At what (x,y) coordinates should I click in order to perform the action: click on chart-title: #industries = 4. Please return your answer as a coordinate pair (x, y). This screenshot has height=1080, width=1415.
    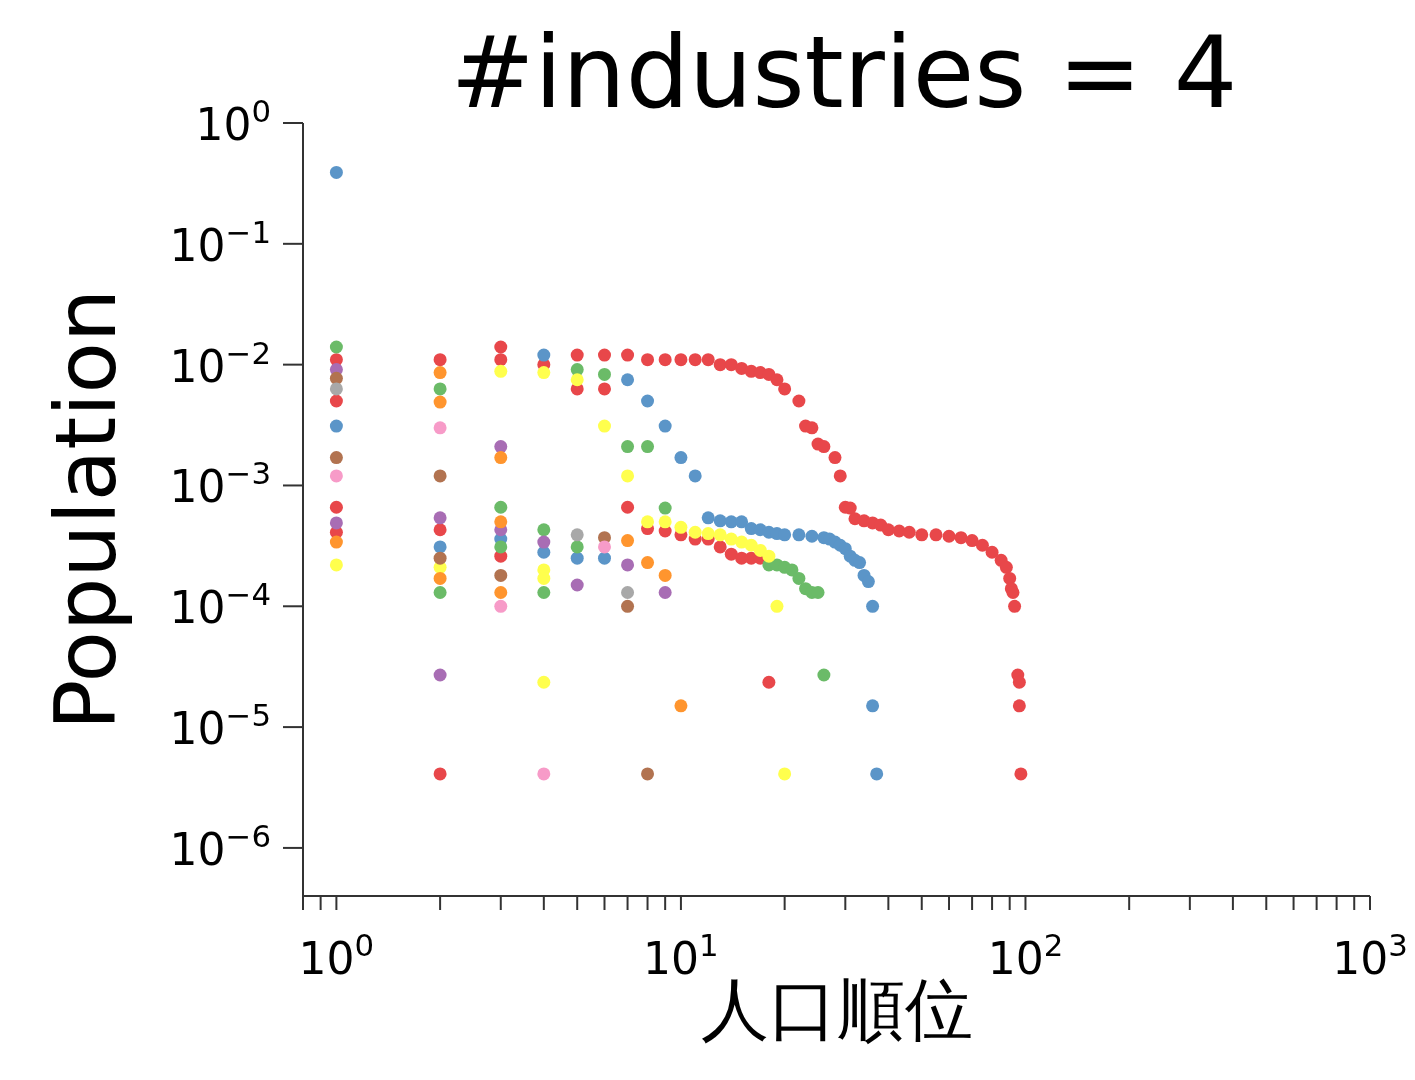
    Looking at the image, I should click on (844, 73).